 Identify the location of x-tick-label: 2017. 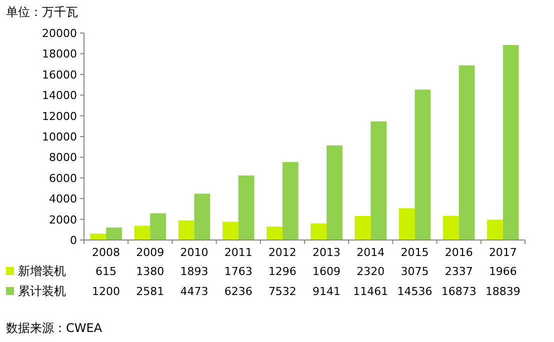
(502, 252).